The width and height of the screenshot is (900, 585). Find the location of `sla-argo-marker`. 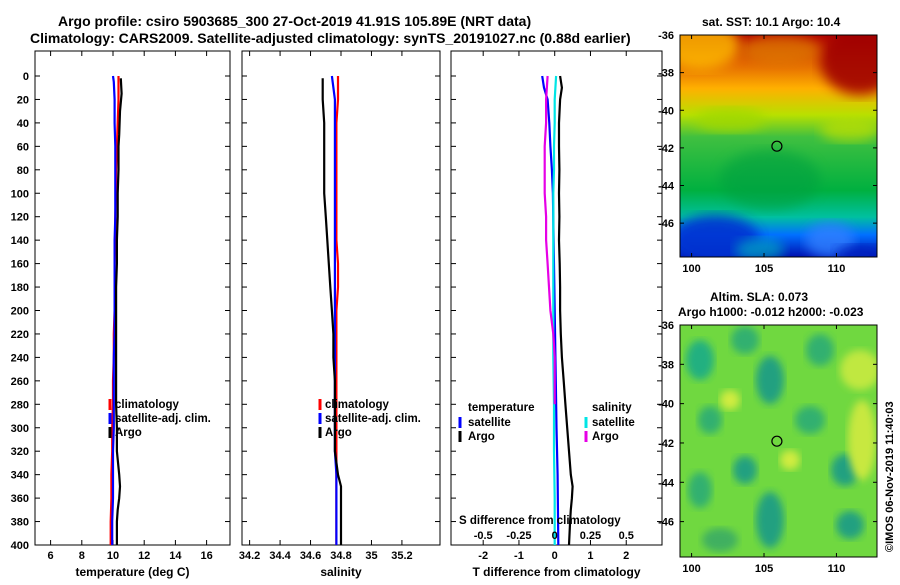

sla-argo-marker is located at coordinates (777, 441).